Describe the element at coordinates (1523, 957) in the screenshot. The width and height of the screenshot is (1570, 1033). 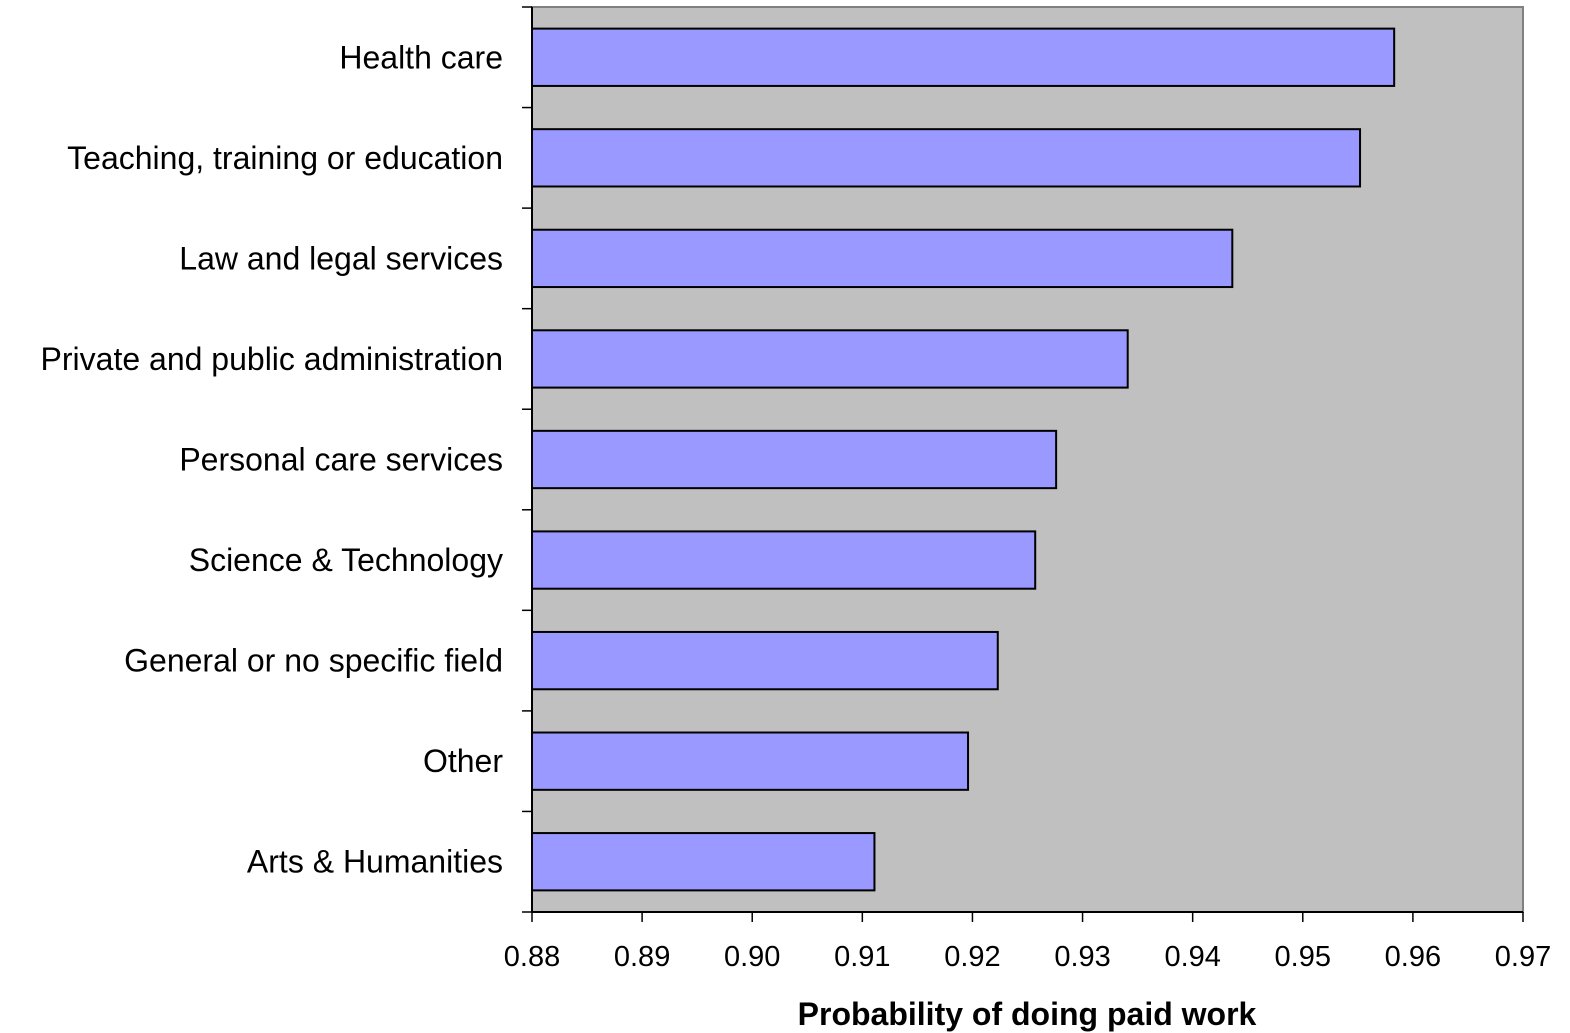
I see `x-tick-label-9: 0.97` at that location.